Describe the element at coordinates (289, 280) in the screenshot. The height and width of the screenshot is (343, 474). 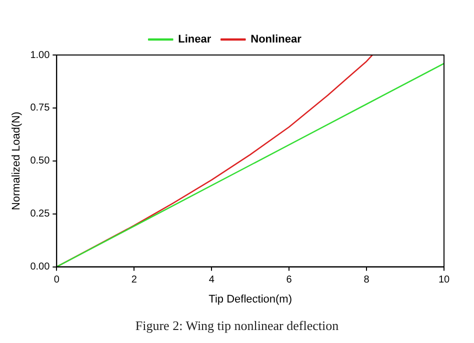
I see `x-tick-label: 6` at that location.